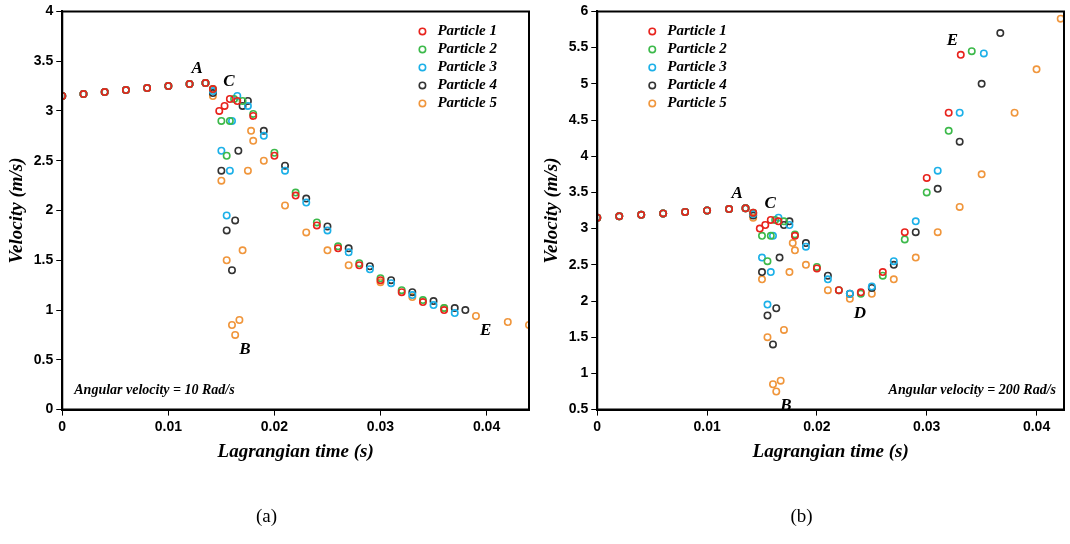 This screenshot has width=1070, height=544. Describe the element at coordinates (266, 515) in the screenshot. I see `text: (a)` at that location.